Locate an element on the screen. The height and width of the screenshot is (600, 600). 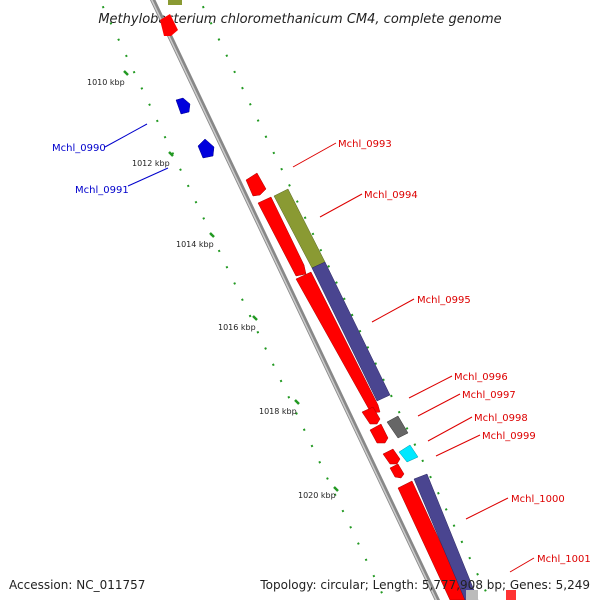
tick-label: 1018 kbp is located at coordinates (278, 411).